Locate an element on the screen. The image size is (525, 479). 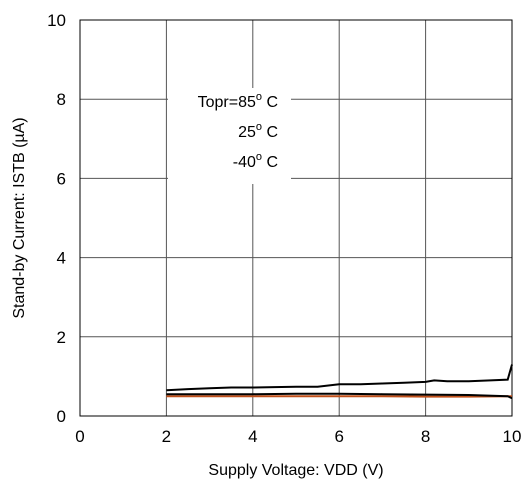
y-tick-label: 10 is located at coordinates (56, 20).